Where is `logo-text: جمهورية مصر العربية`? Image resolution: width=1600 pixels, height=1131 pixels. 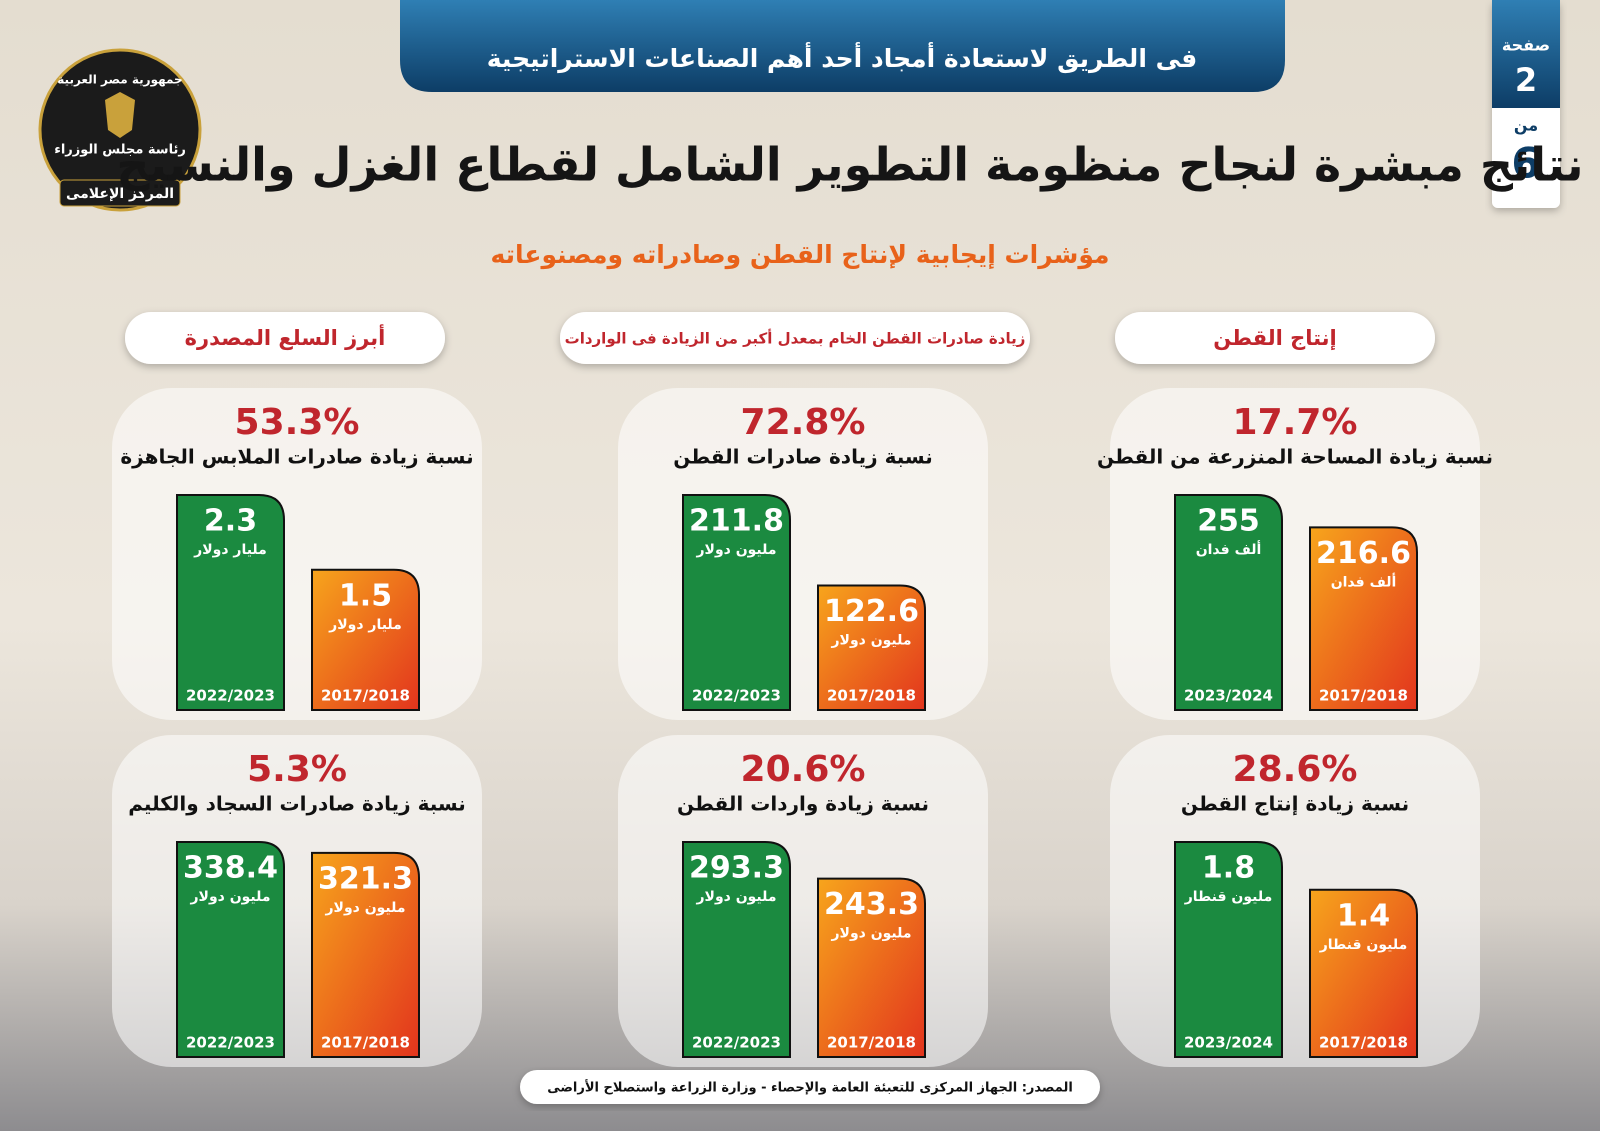
logo-text: جمهورية مصر العربية is located at coordinates (119, 80).